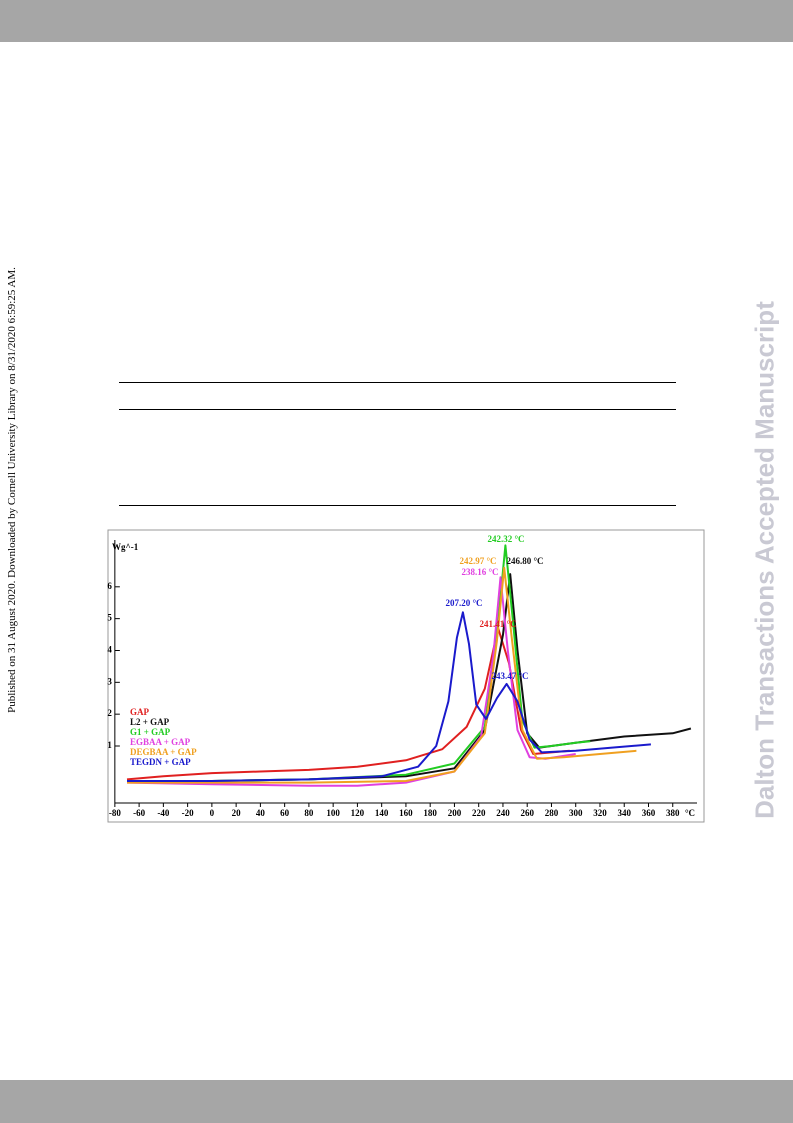 The image size is (793, 1123). I want to click on legend-label: TEGDN + GAP, so click(160, 762).